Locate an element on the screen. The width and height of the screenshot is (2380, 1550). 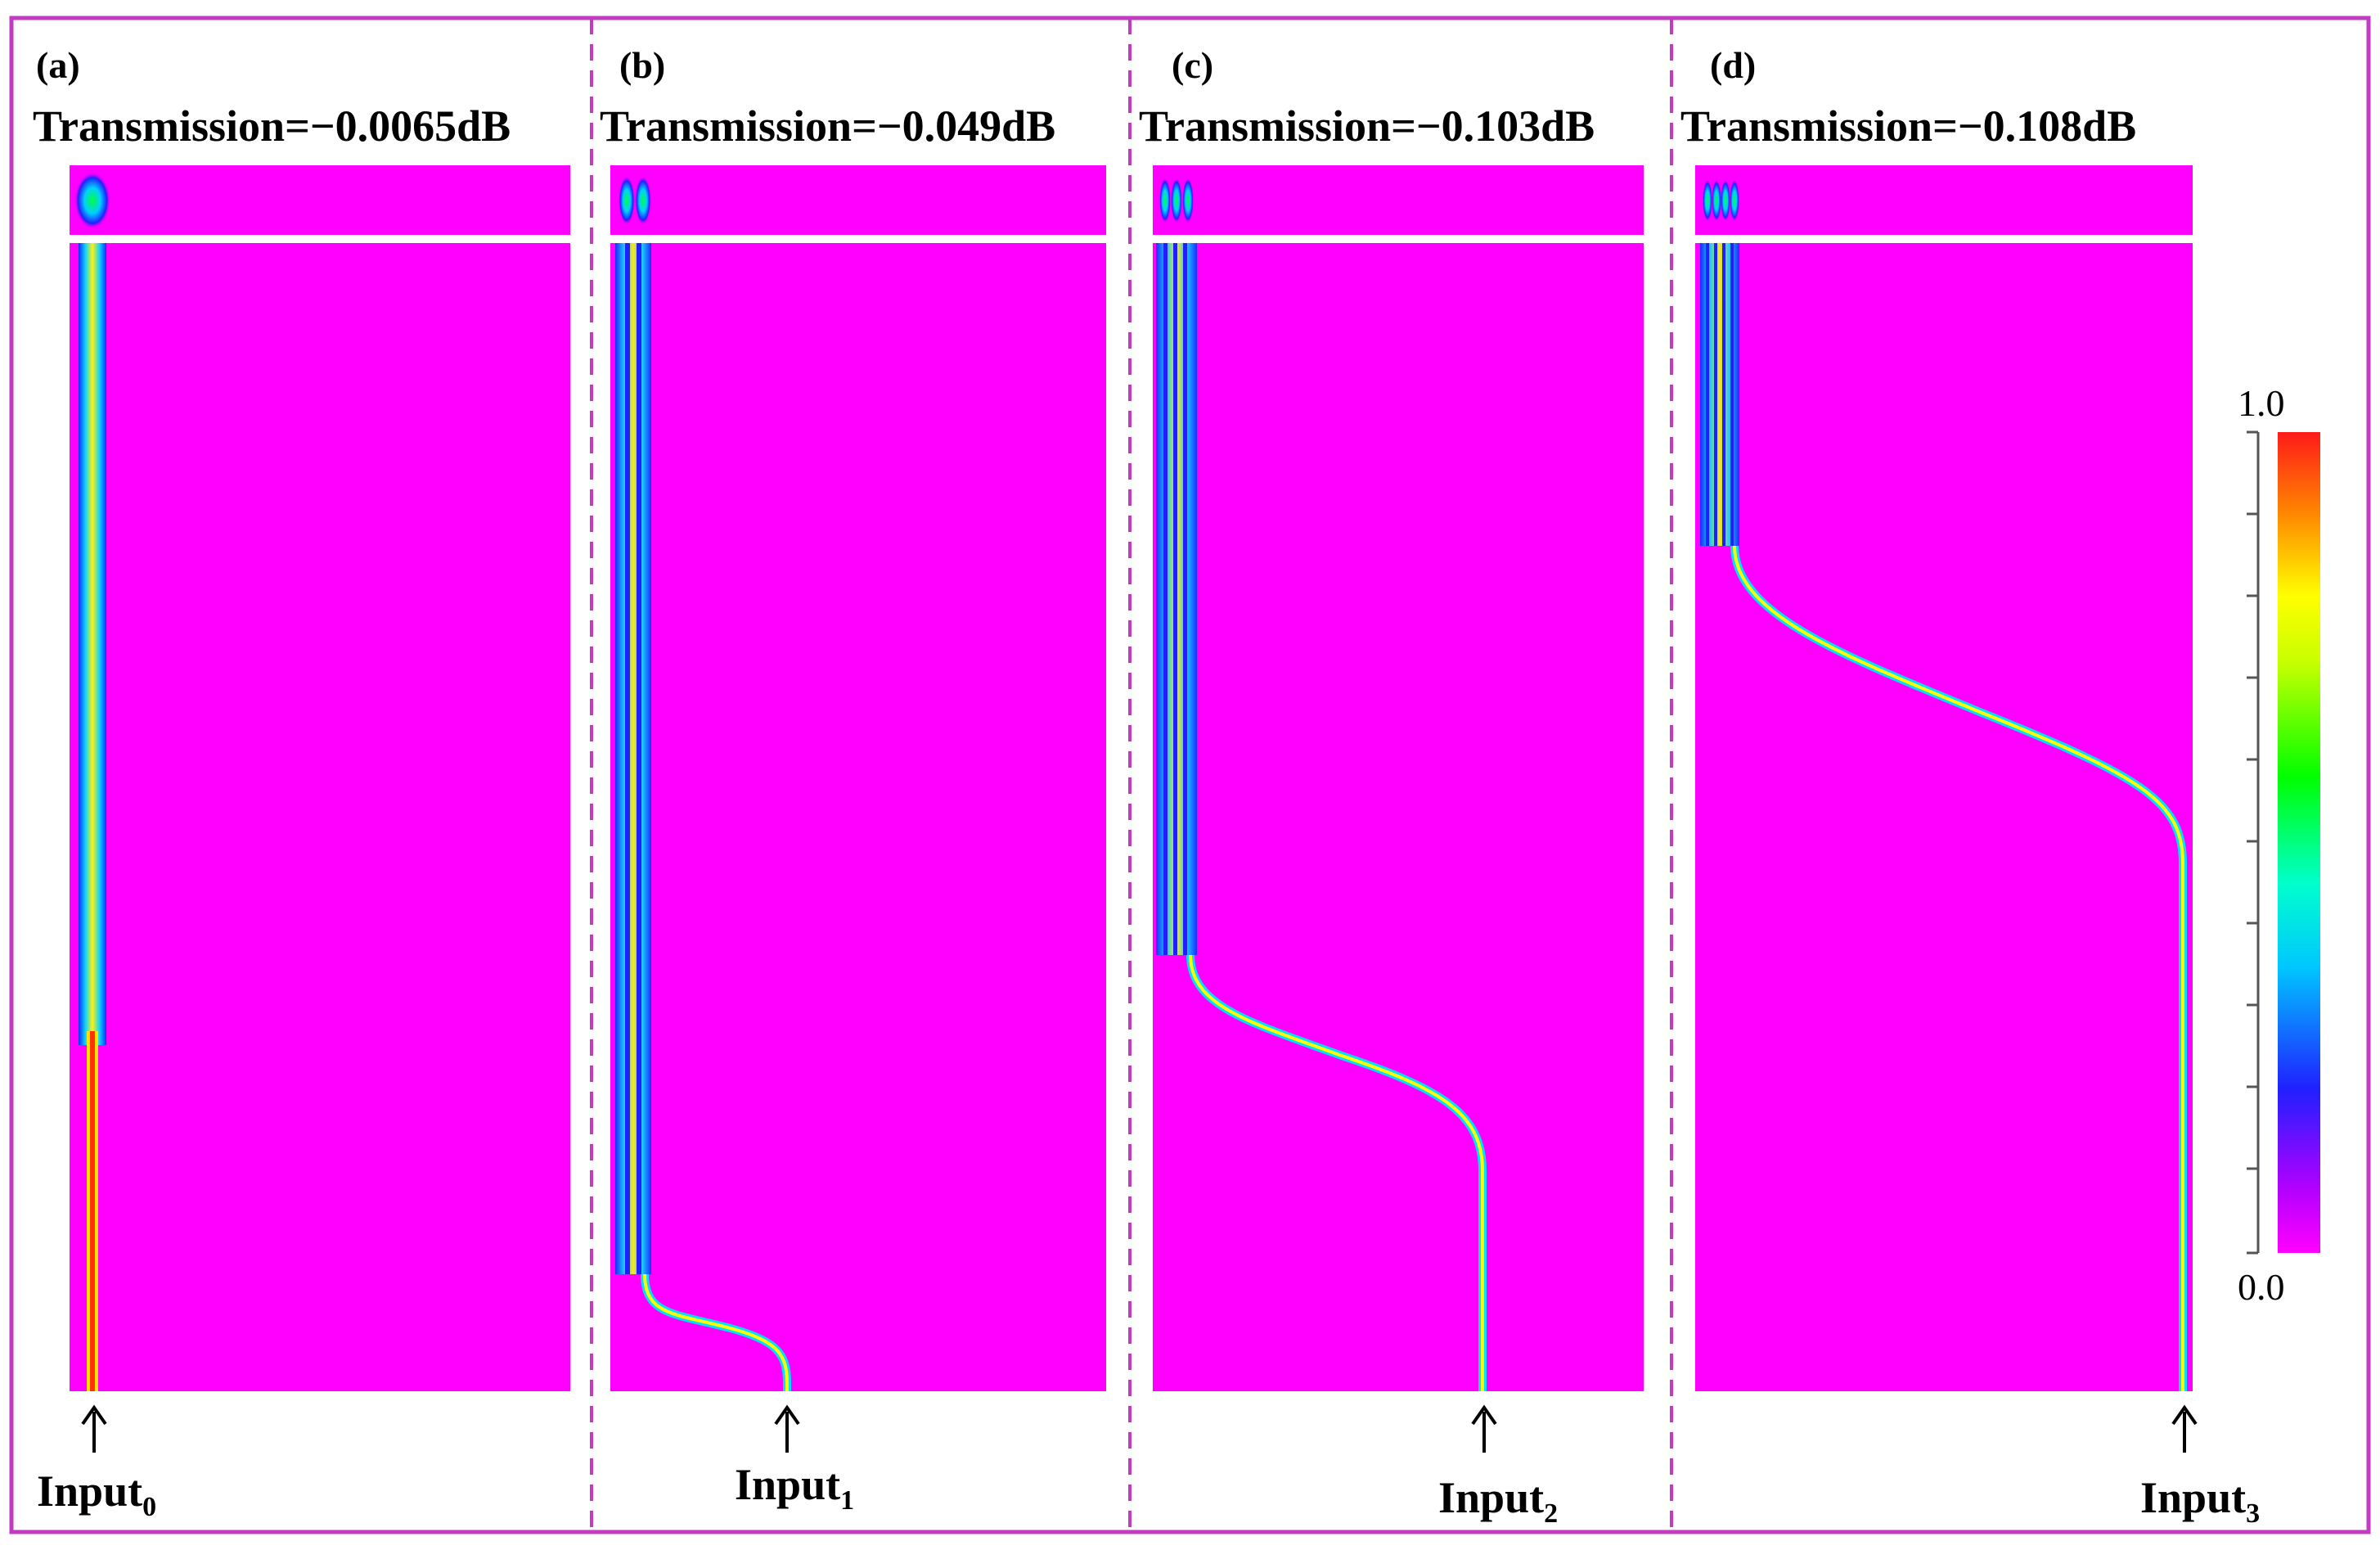
colorbar: 1.0 0.0 is located at coordinates (2279, 845).